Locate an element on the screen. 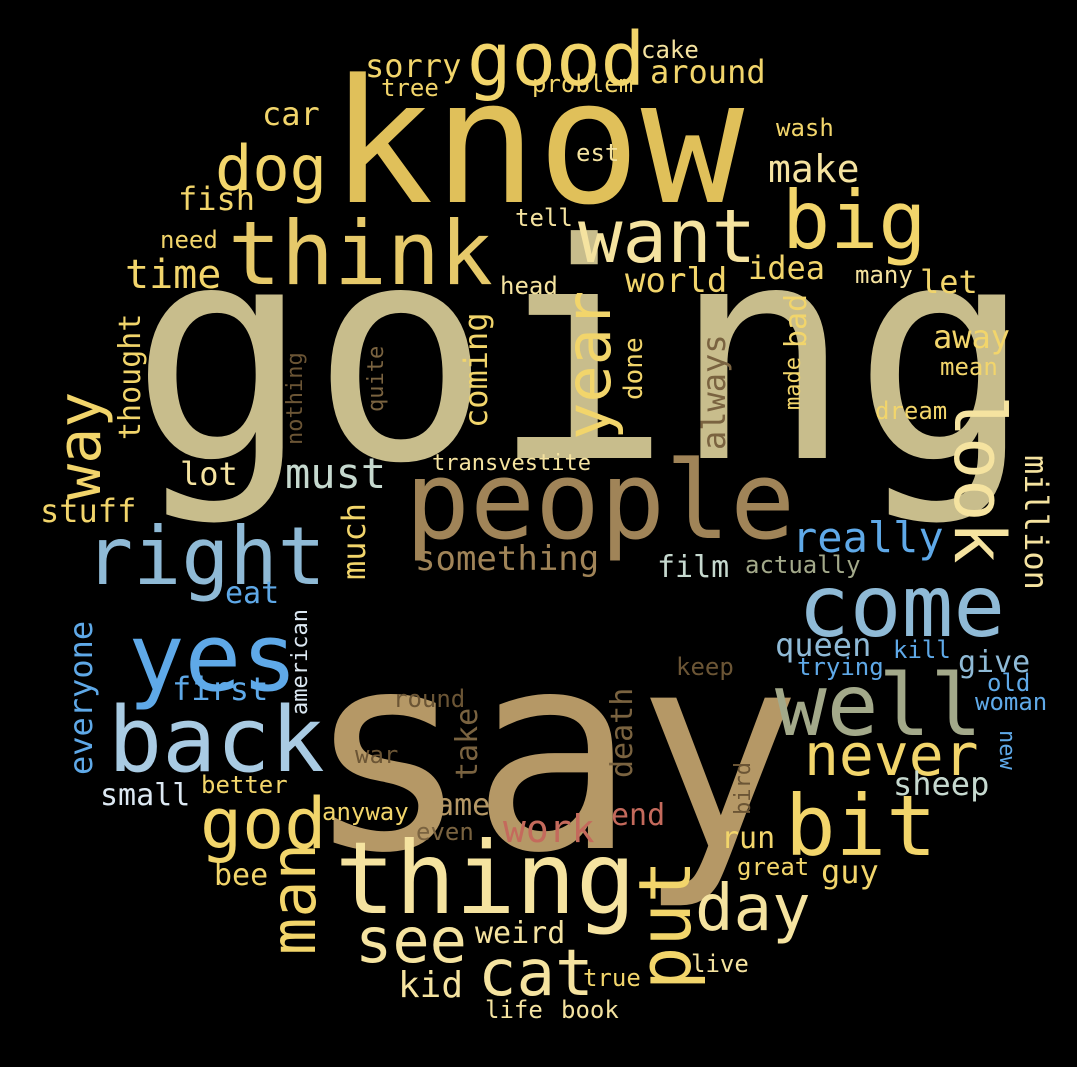  word-back: back is located at coordinates (216, 740).